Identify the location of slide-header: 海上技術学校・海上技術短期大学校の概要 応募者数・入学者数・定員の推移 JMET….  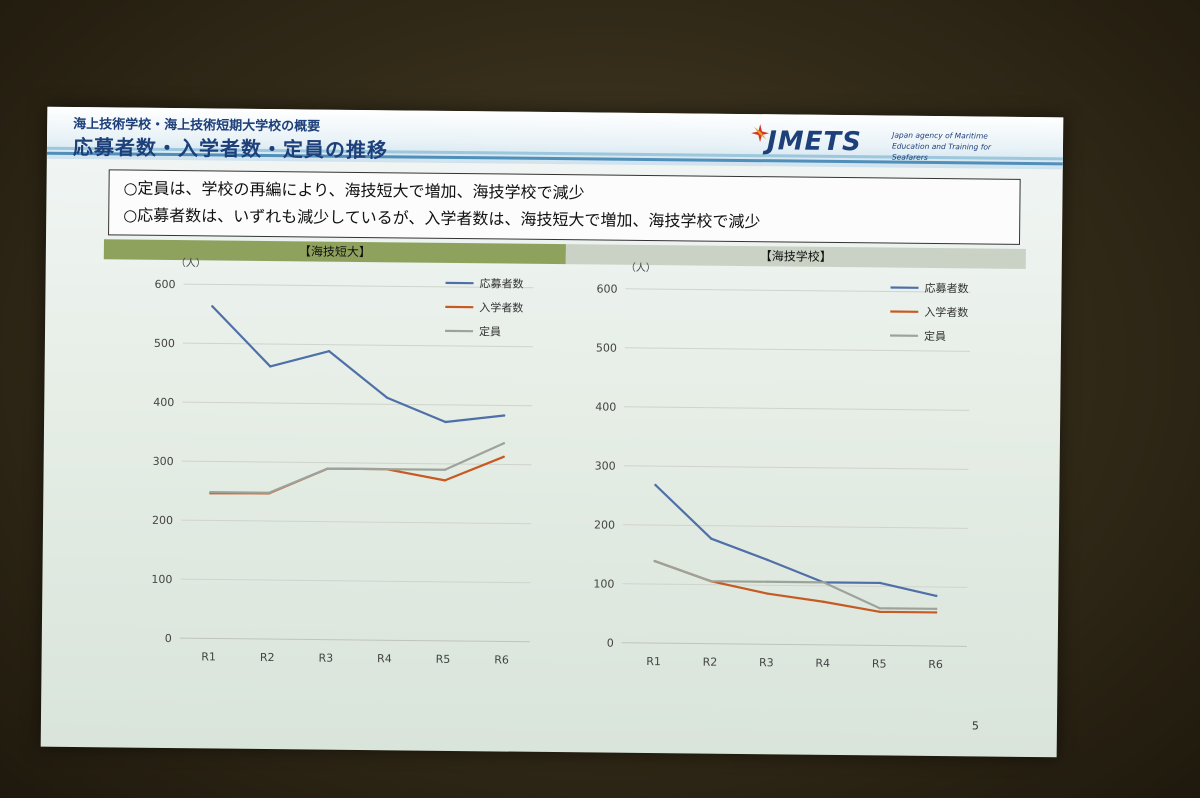
(555, 138).